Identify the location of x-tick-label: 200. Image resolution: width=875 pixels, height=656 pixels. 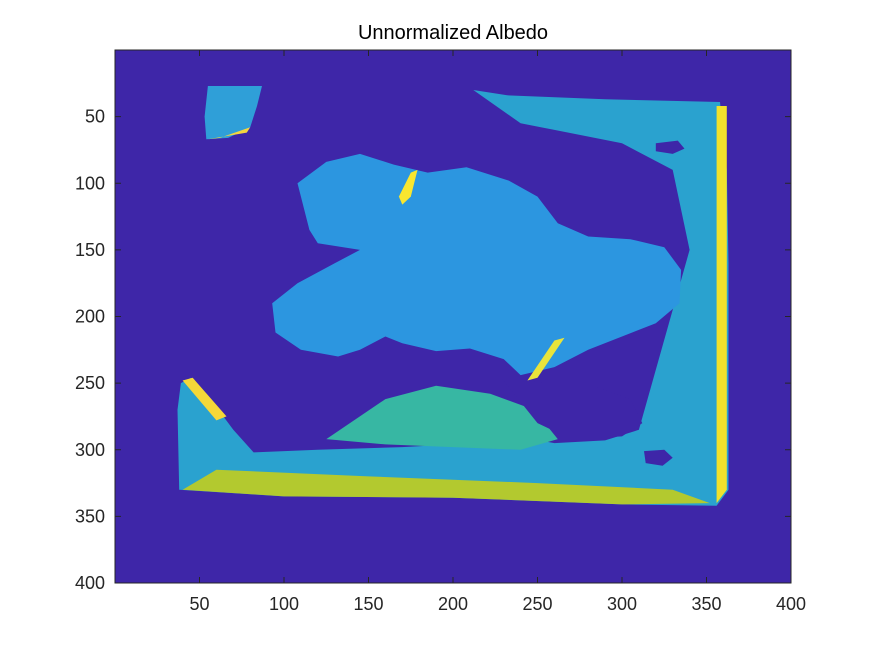
(453, 604).